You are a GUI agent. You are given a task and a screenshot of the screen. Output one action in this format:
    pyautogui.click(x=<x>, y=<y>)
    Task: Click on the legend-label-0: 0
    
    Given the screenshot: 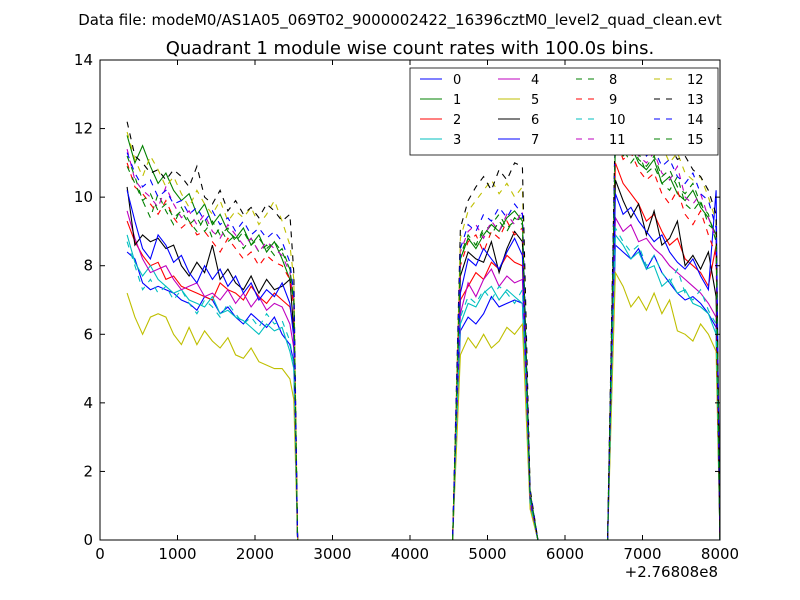 What is the action you would take?
    pyautogui.click(x=457, y=80)
    